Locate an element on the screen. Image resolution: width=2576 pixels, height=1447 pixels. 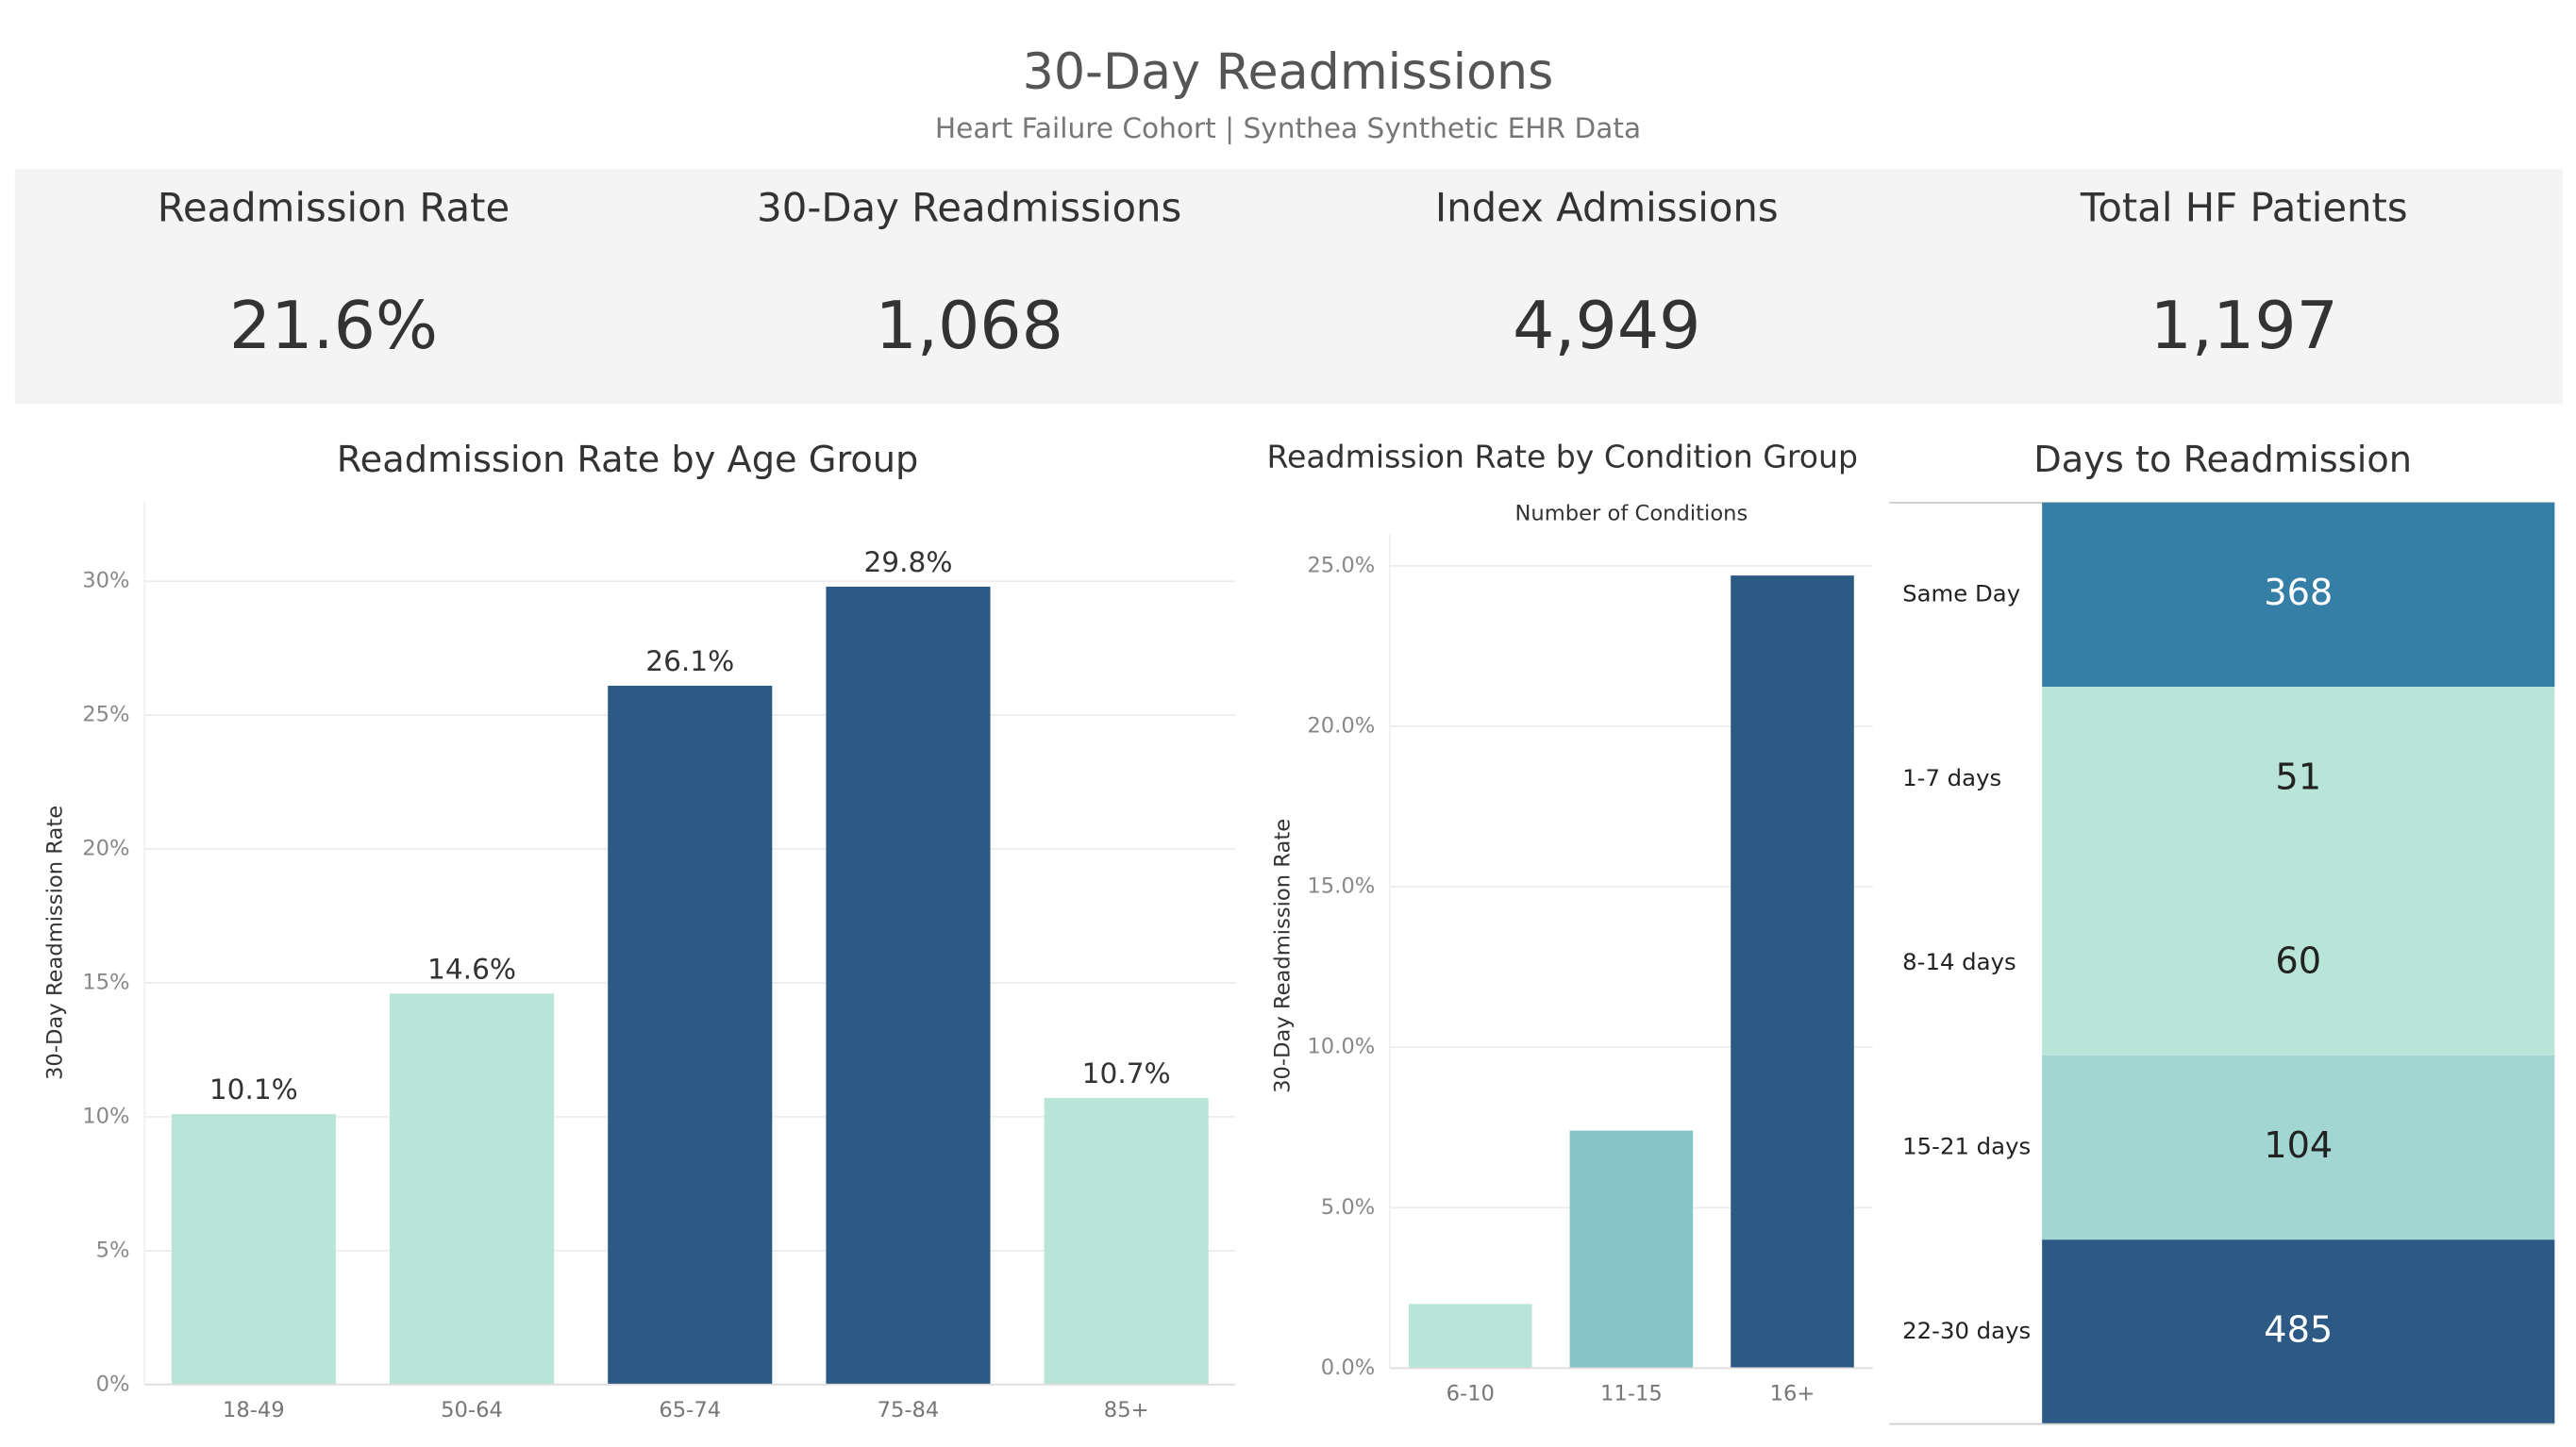
y-tick-label: 25% is located at coordinates (105, 715).